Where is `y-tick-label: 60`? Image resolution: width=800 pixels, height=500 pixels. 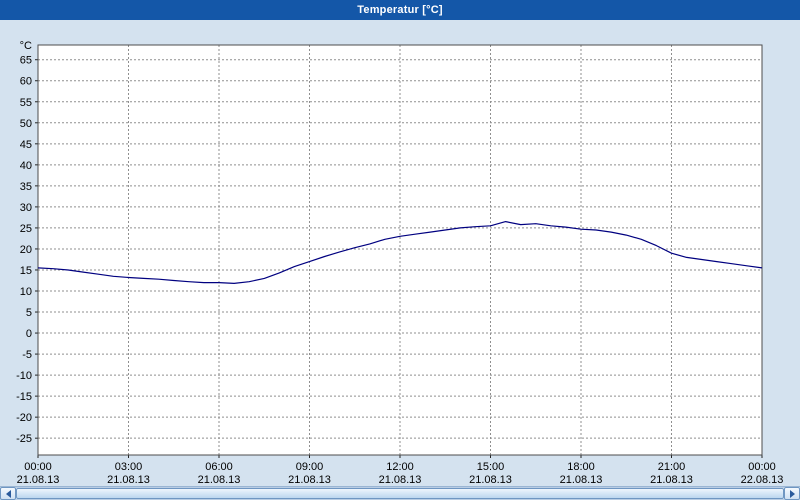
y-tick-label: 60 is located at coordinates (26, 82).